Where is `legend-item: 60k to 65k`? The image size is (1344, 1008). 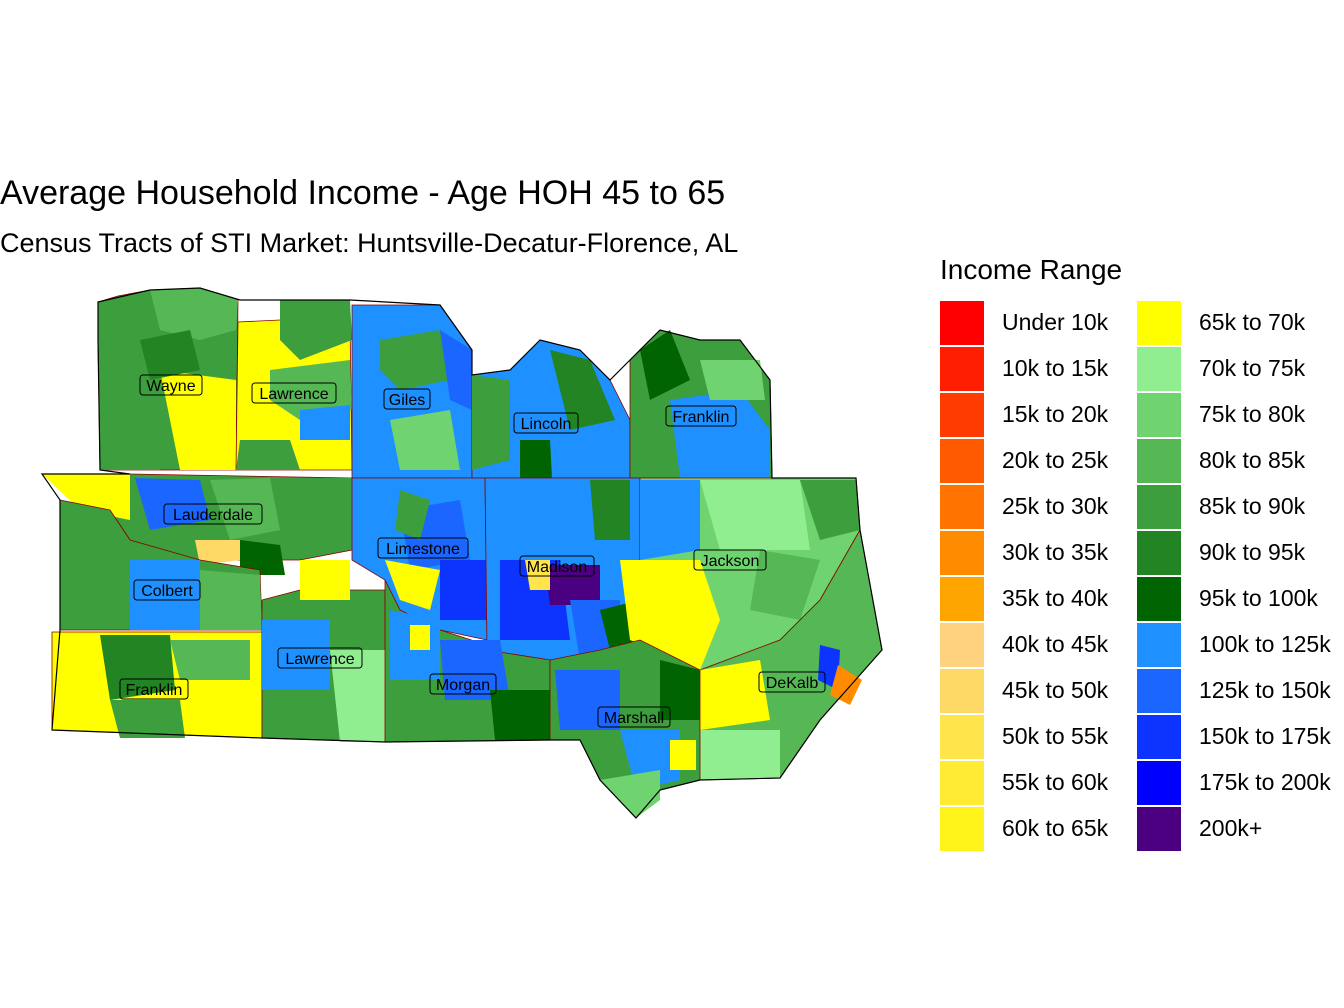 legend-item: 60k to 65k is located at coordinates (1040, 829).